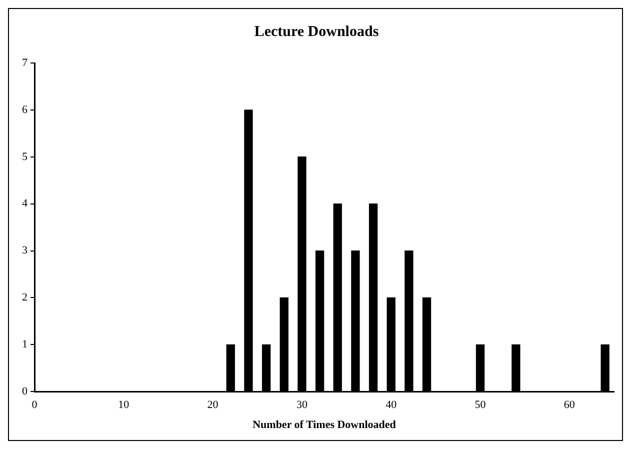  Describe the element at coordinates (302, 405) in the screenshot. I see `x-tick-label: 30` at that location.